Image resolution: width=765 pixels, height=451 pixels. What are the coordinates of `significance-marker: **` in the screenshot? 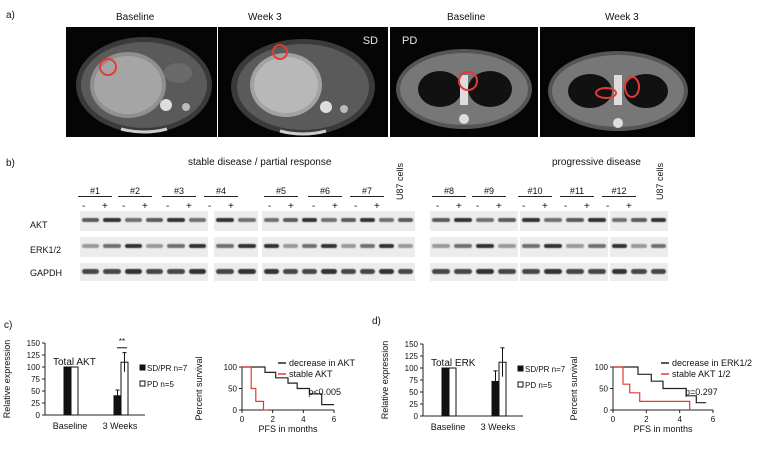 It's located at (122, 341).